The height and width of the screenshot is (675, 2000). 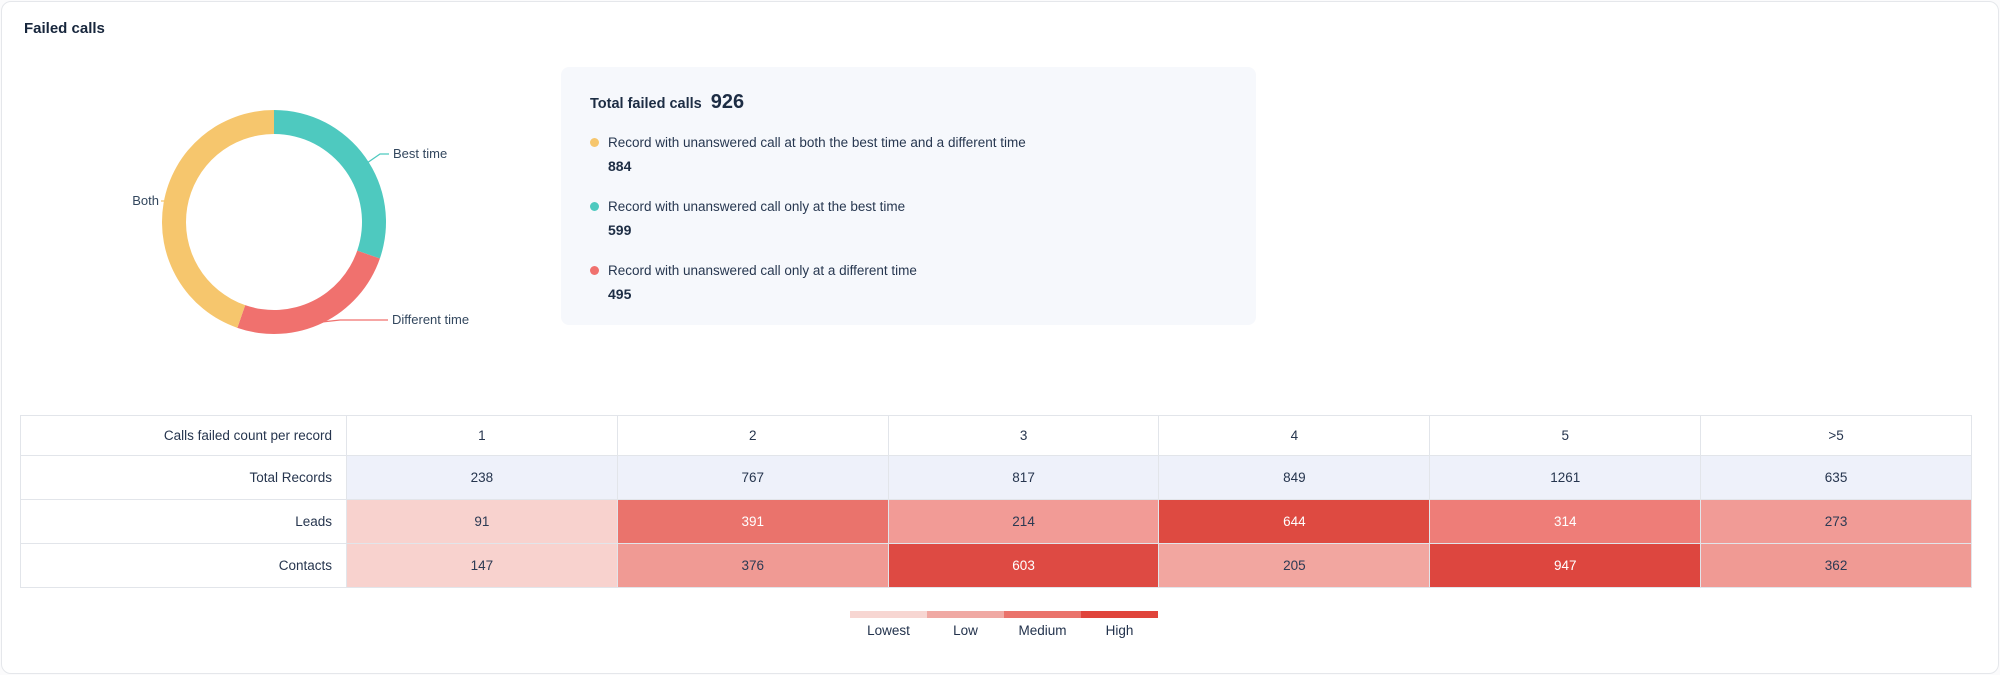 I want to click on scale-swatch-medium, so click(x=1042, y=614).